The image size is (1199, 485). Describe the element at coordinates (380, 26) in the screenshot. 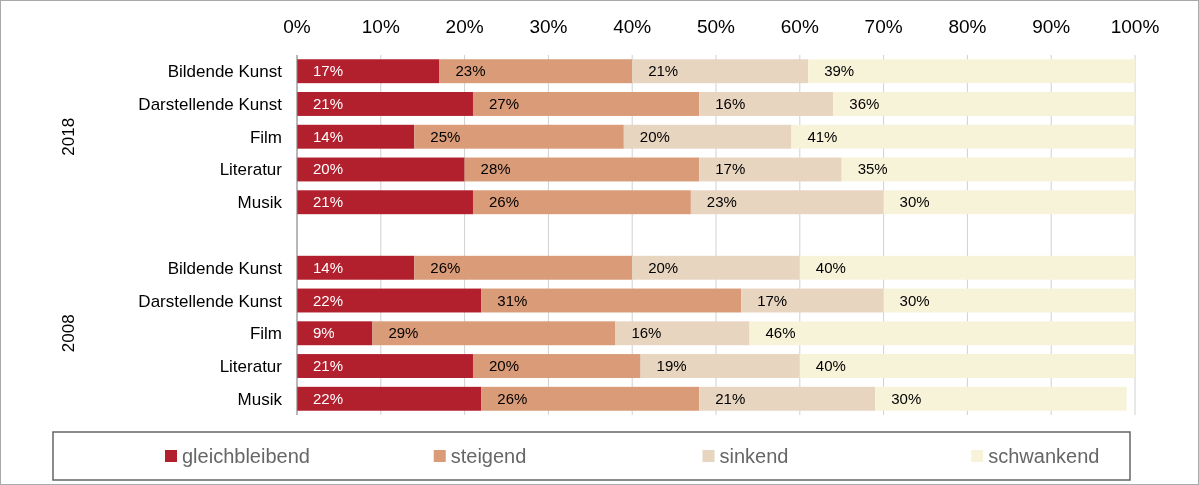

I see `x-tick-label: 10%` at that location.